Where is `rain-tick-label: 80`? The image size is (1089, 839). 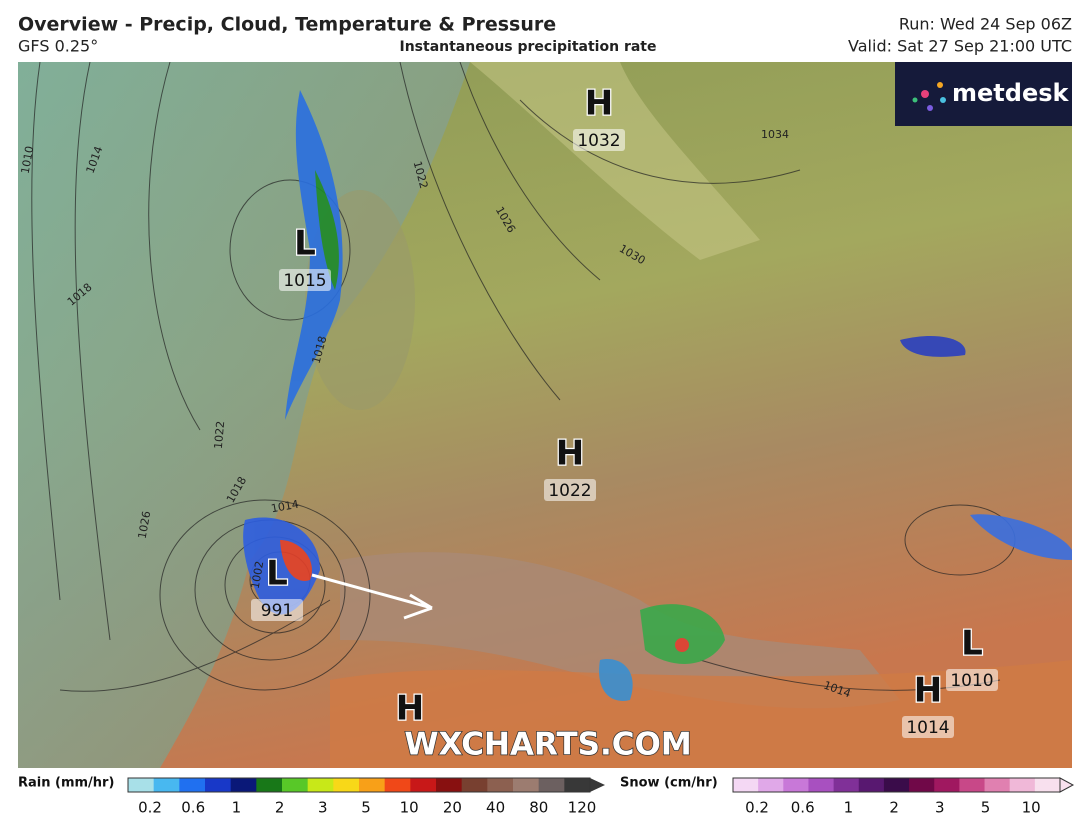
rain-tick-label: 80 is located at coordinates (538, 808).